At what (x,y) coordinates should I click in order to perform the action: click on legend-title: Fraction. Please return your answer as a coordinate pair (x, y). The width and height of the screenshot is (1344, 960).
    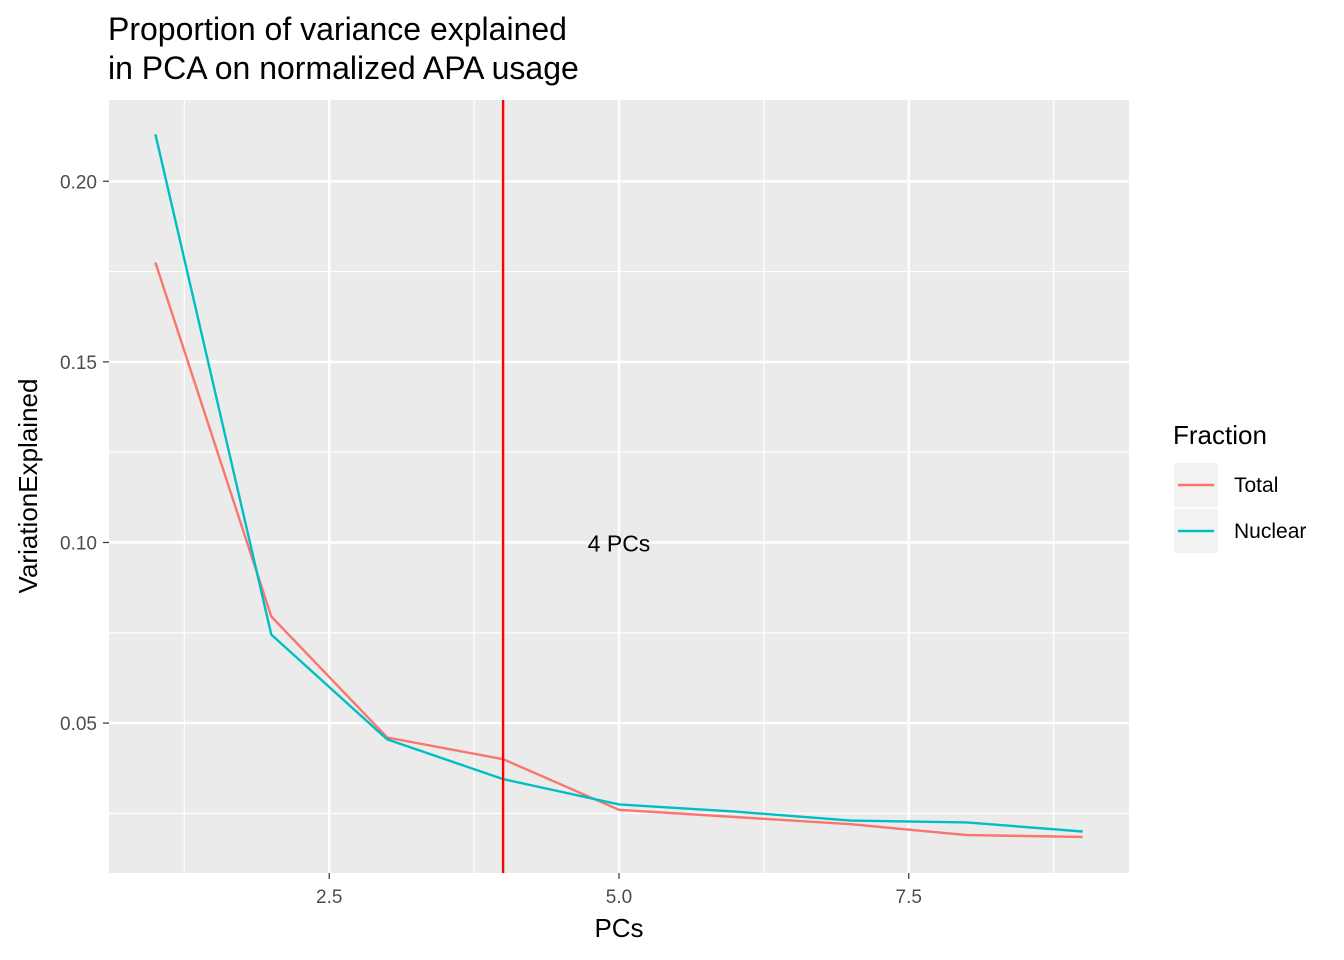
    Looking at the image, I should click on (1220, 435).